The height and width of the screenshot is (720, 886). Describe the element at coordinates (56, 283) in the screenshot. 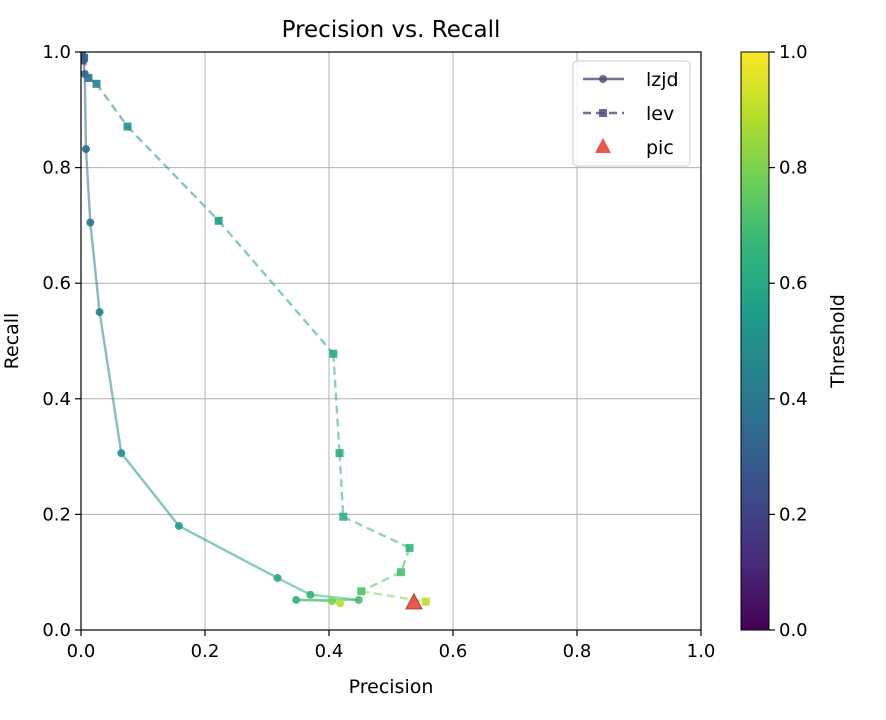

I see `y-tick-label: 0.6` at that location.